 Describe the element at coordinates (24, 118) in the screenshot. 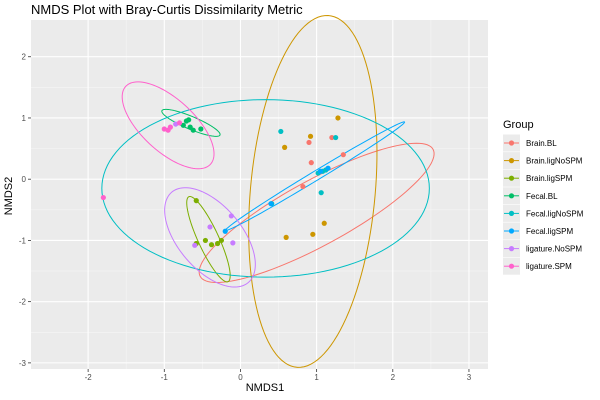

I see `y-tick-label: 1` at that location.